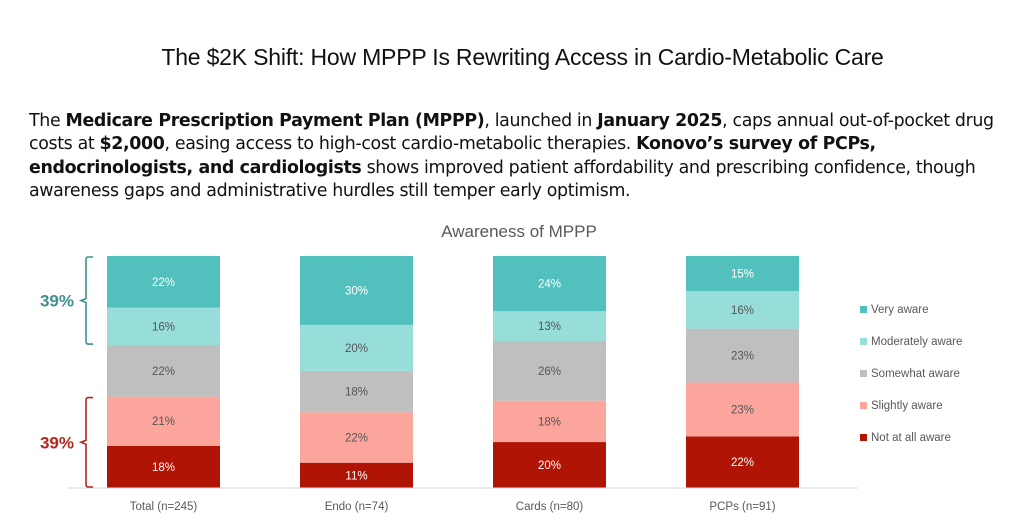 Image resolution: width=1024 pixels, height=526 pixels. I want to click on legend-label: Moderately aware, so click(916, 342).